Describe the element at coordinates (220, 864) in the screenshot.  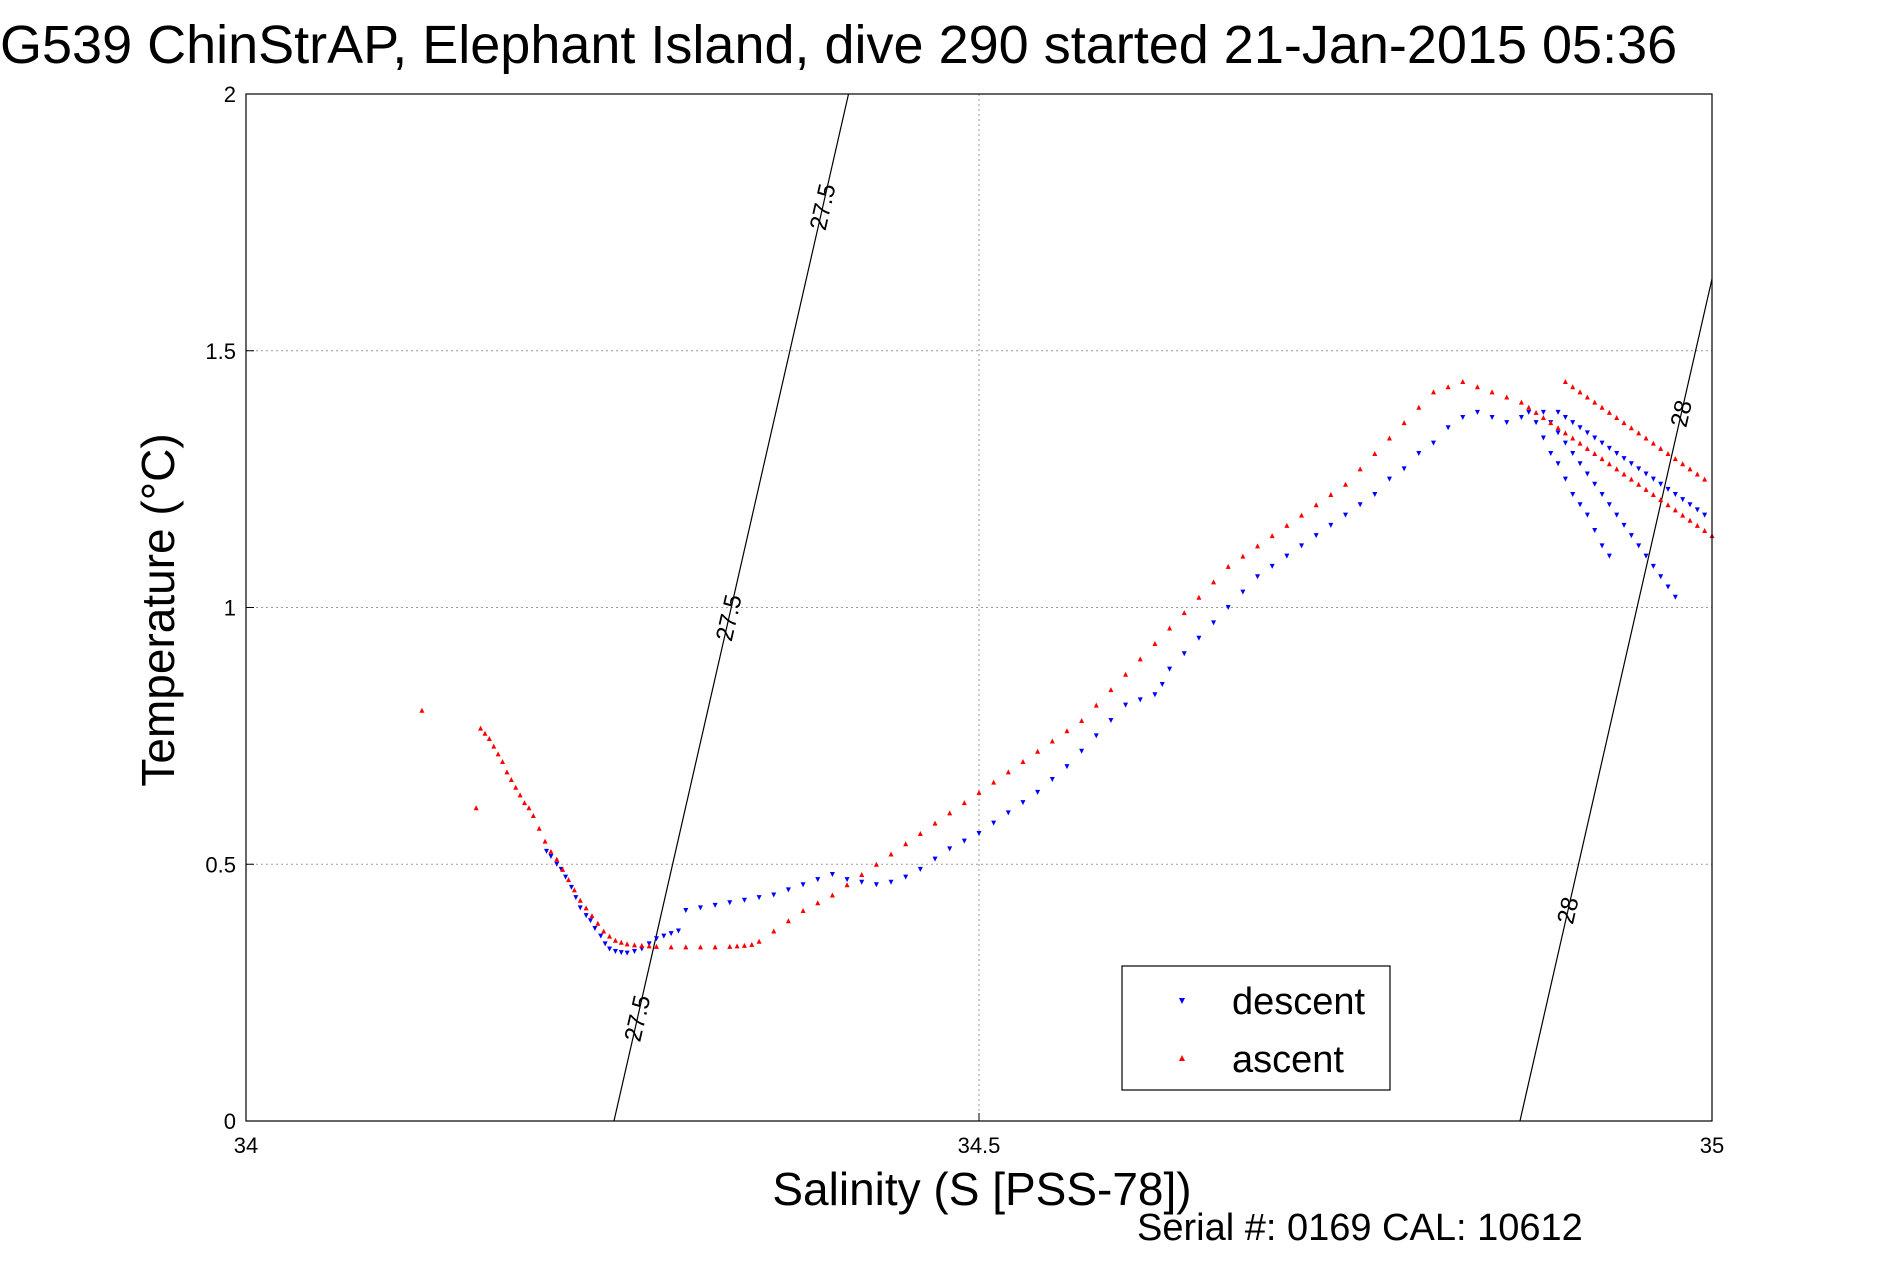
I see `y-tick-label: 0.5` at that location.